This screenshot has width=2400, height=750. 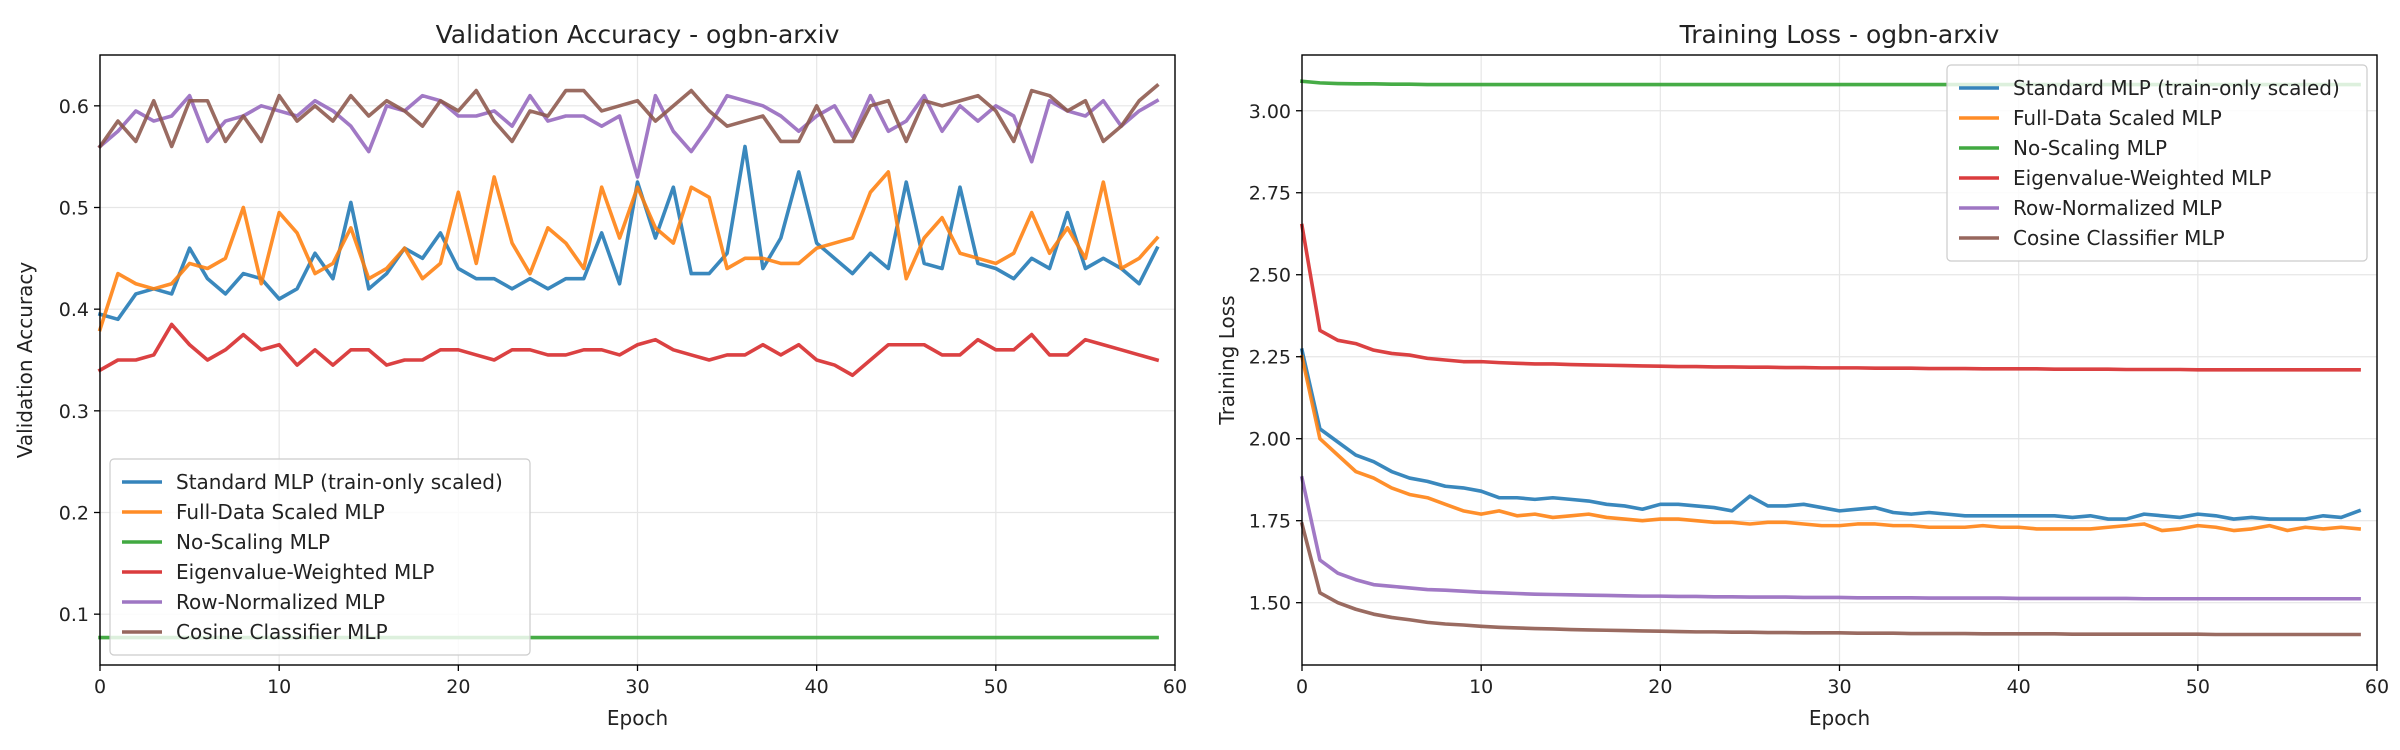 I want to click on y-tick-label: 0.1, so click(x=74, y=615).